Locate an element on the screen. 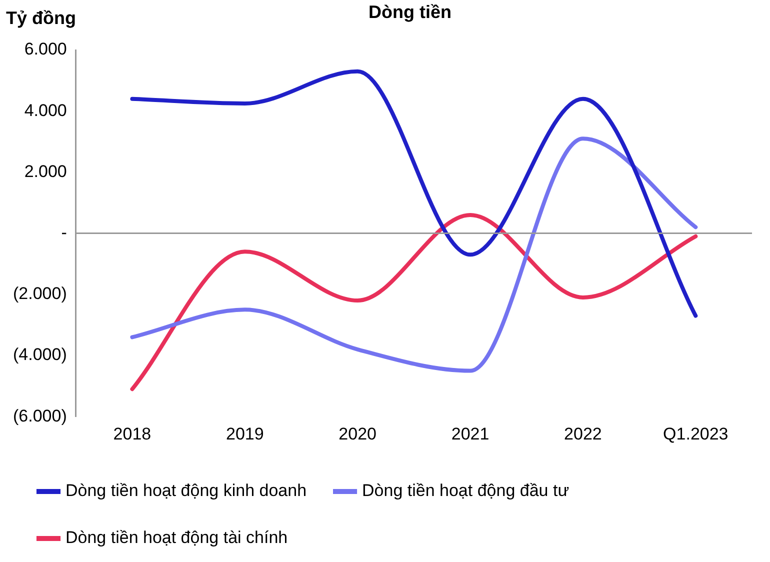 This screenshot has width=770, height=562. y-tick-label: 6.000 is located at coordinates (45, 49).